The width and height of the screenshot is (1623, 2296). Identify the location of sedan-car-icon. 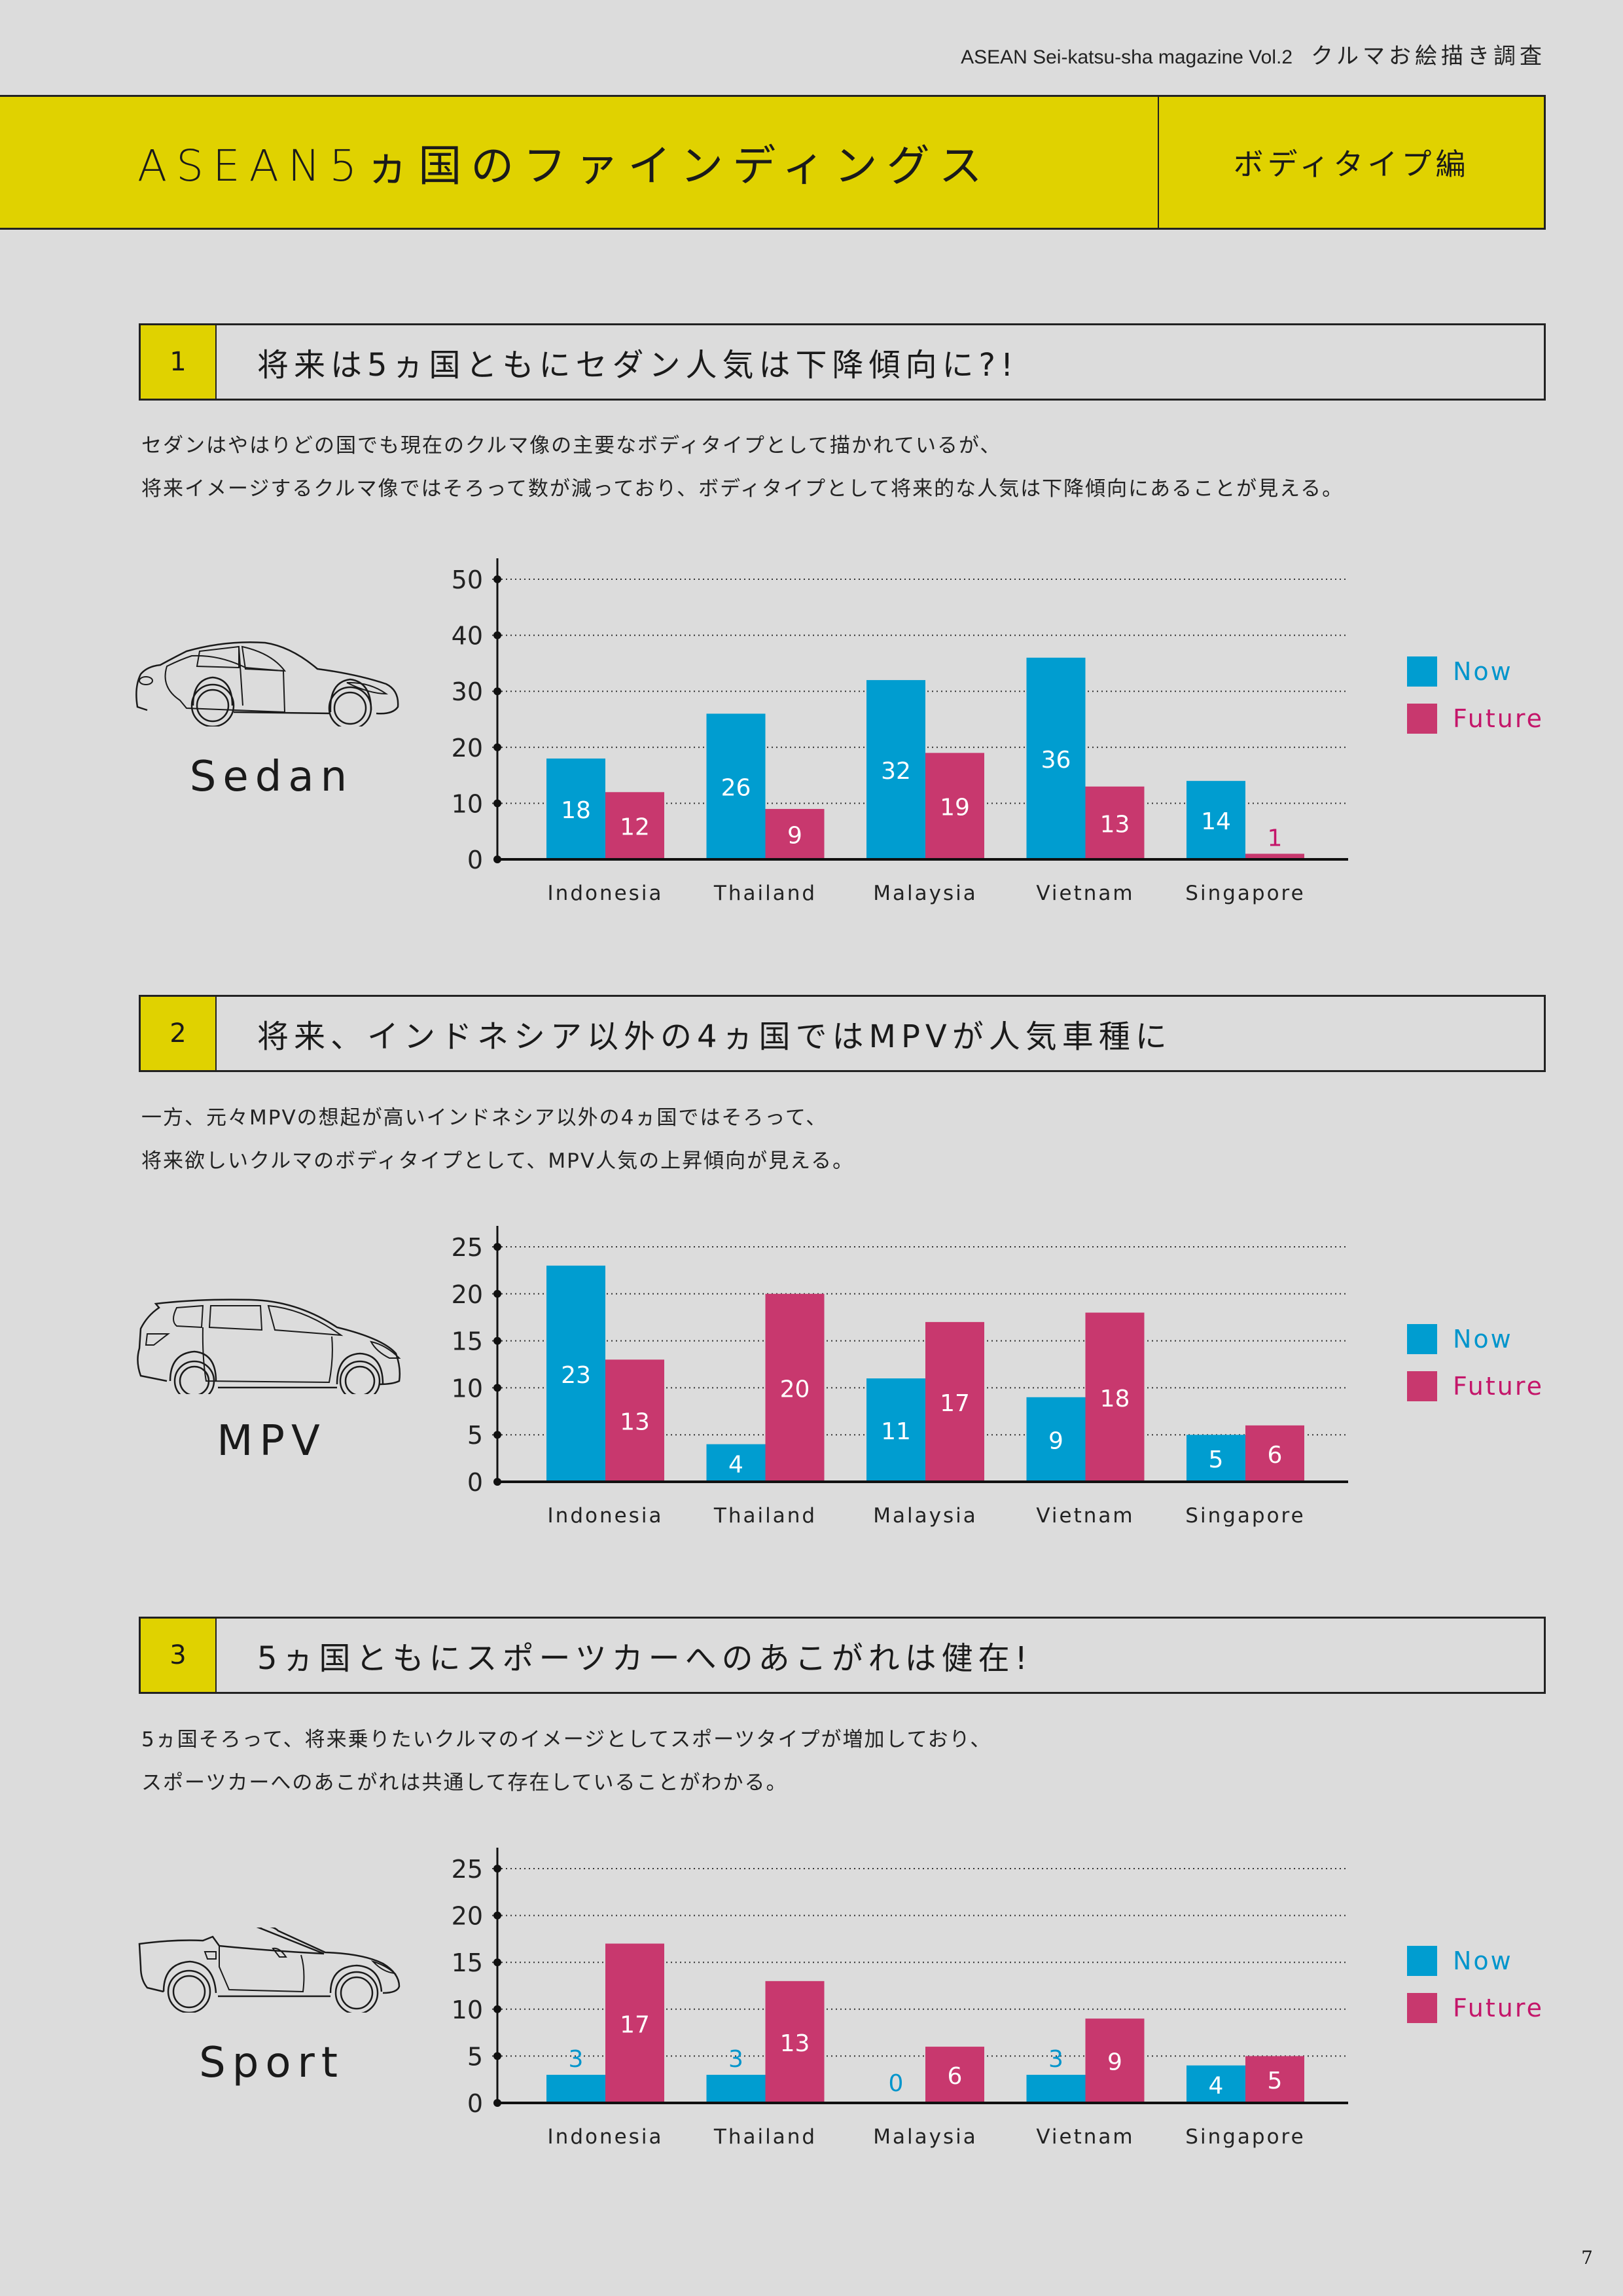
(267, 683).